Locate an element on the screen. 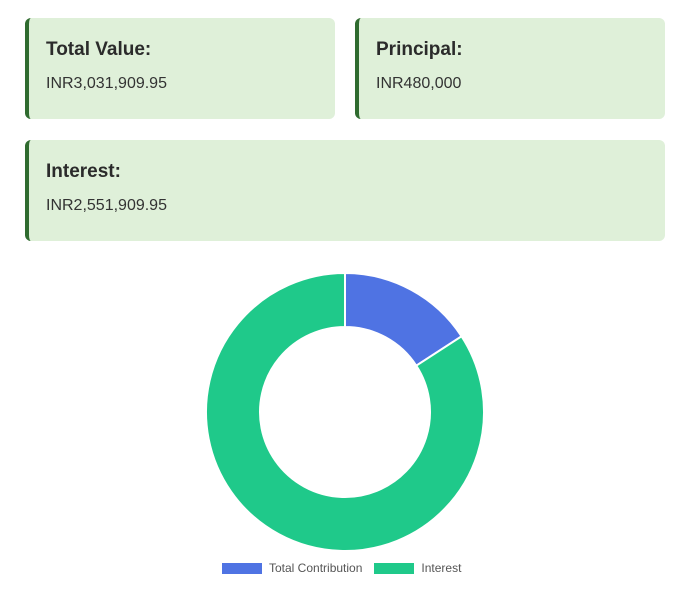  legend-item-total-contribution: Total Contribution is located at coordinates (292, 568).